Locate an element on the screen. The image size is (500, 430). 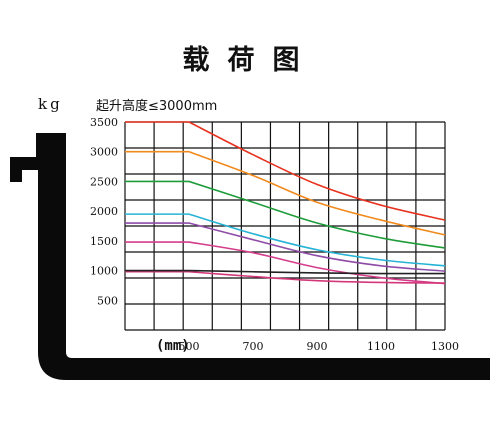
x-tick-label: 1100 is located at coordinates (381, 346).